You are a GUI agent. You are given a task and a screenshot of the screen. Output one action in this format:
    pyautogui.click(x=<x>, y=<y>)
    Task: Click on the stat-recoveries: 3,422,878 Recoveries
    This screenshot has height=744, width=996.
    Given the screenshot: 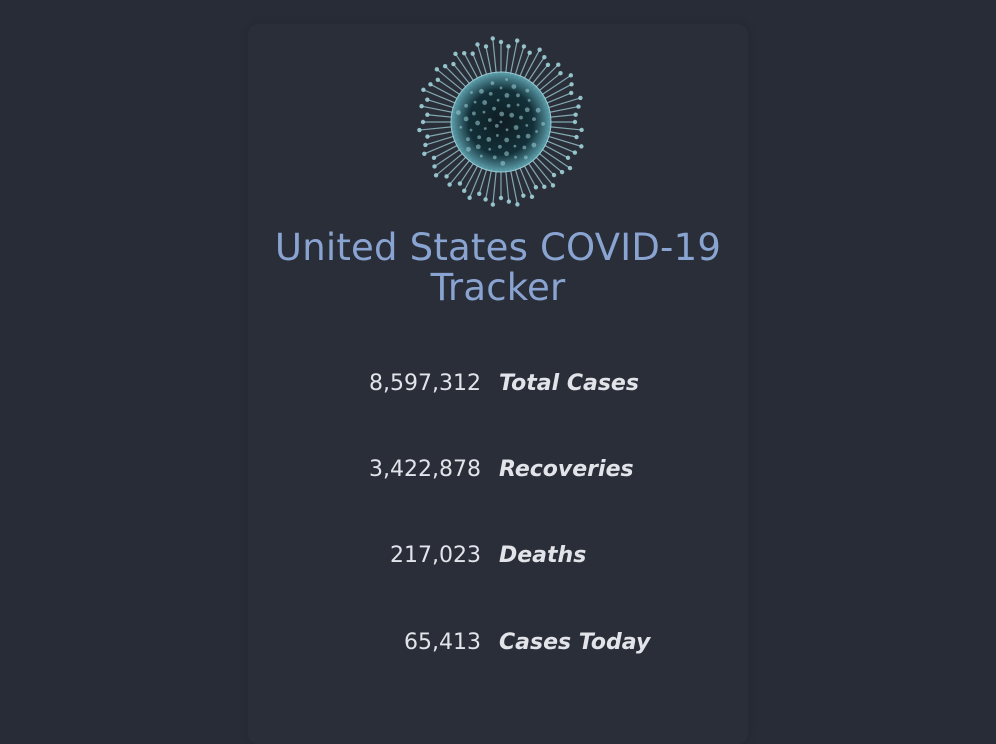 What is the action you would take?
    pyautogui.click(x=498, y=470)
    